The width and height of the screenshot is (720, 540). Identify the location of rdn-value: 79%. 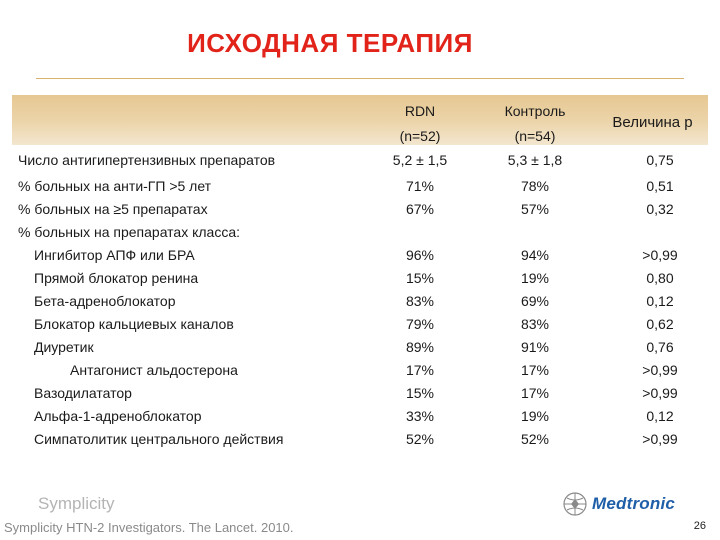
(420, 324).